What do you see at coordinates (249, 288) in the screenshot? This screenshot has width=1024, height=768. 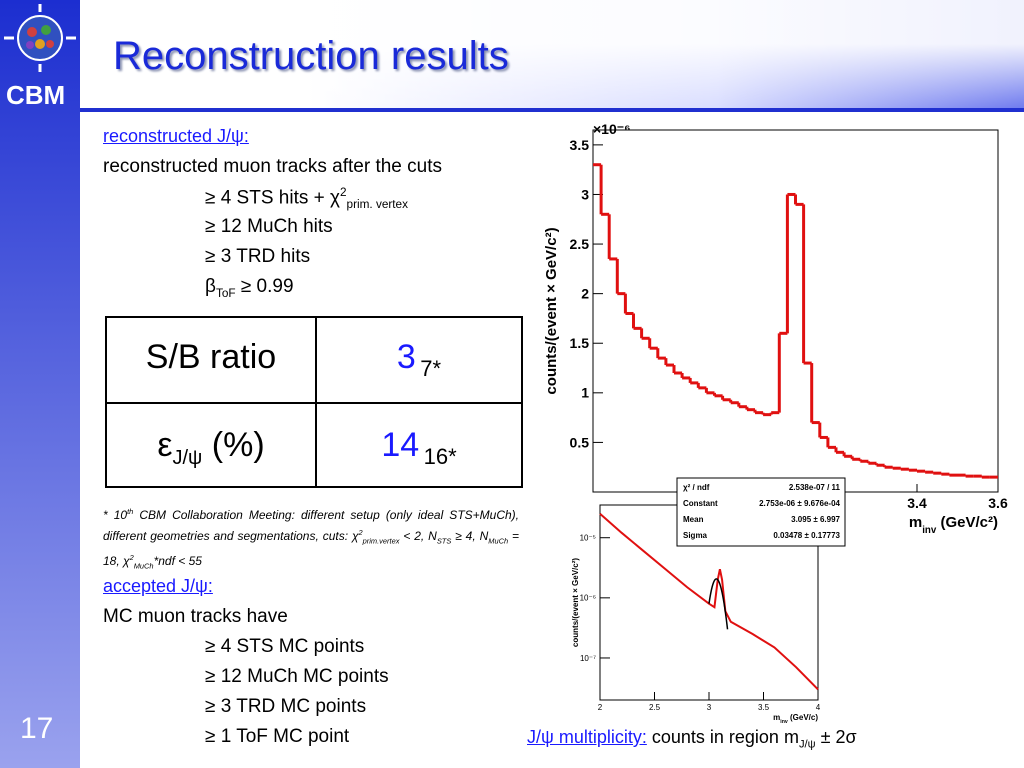 I see `cut: βToF ≥ 0.99` at bounding box center [249, 288].